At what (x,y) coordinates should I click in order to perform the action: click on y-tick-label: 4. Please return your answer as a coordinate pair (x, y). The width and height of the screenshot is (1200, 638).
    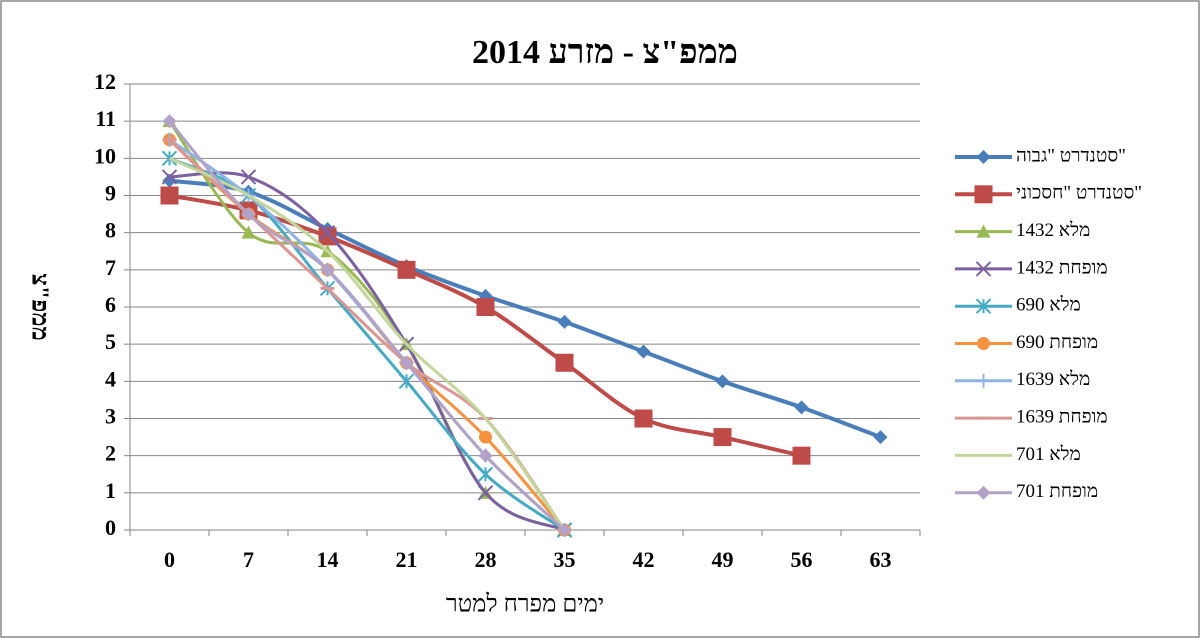
    Looking at the image, I should click on (110, 378).